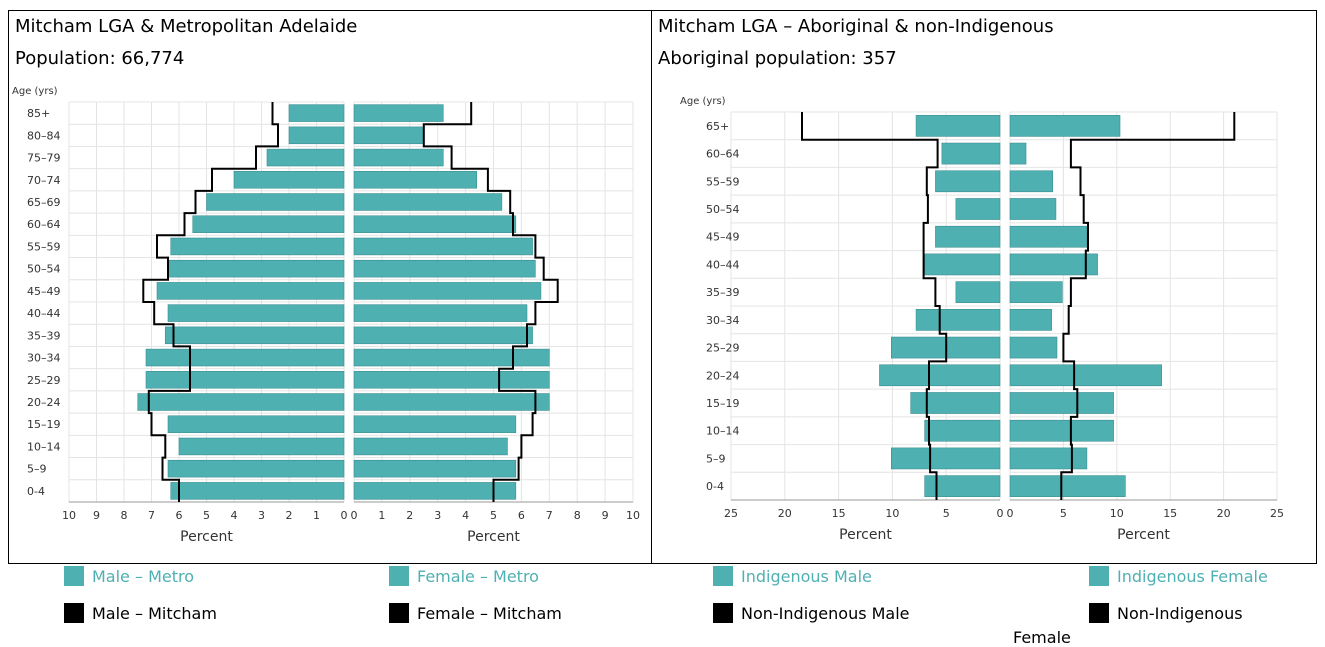  Describe the element at coordinates (36, 491) in the screenshot. I see `y-tick-label: 0-4` at that location.